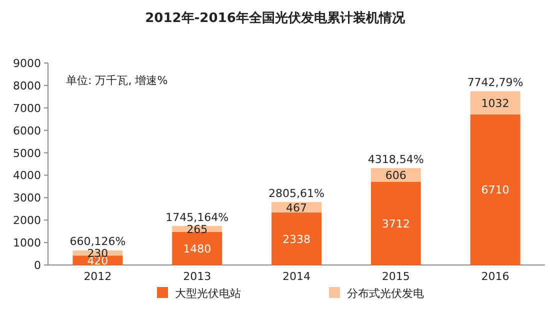  I want to click on annotation: 单位: 万千瓦, 增速%, so click(117, 80).